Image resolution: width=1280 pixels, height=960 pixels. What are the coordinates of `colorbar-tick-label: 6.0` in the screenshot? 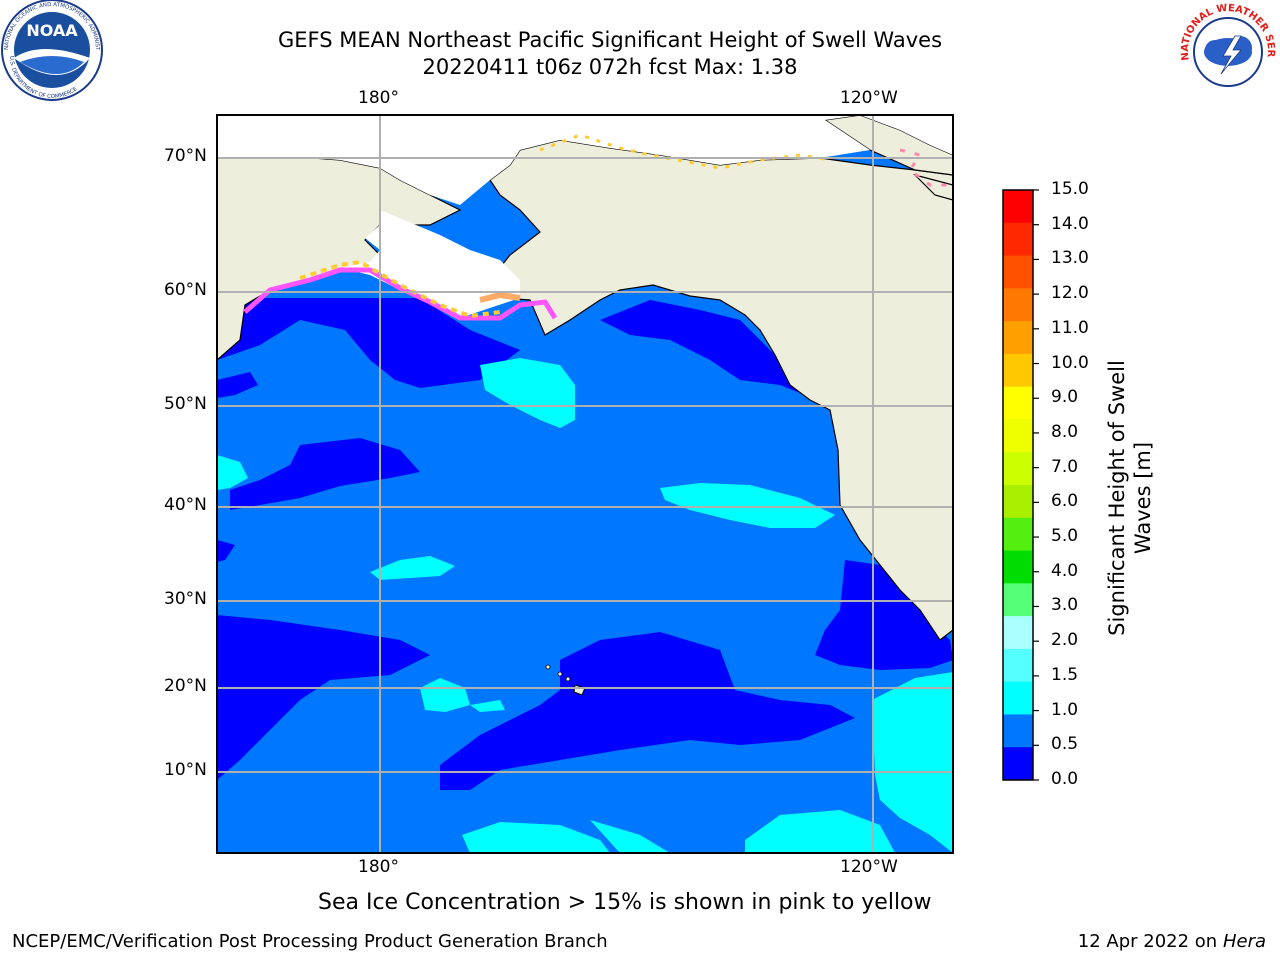 It's located at (1065, 501).